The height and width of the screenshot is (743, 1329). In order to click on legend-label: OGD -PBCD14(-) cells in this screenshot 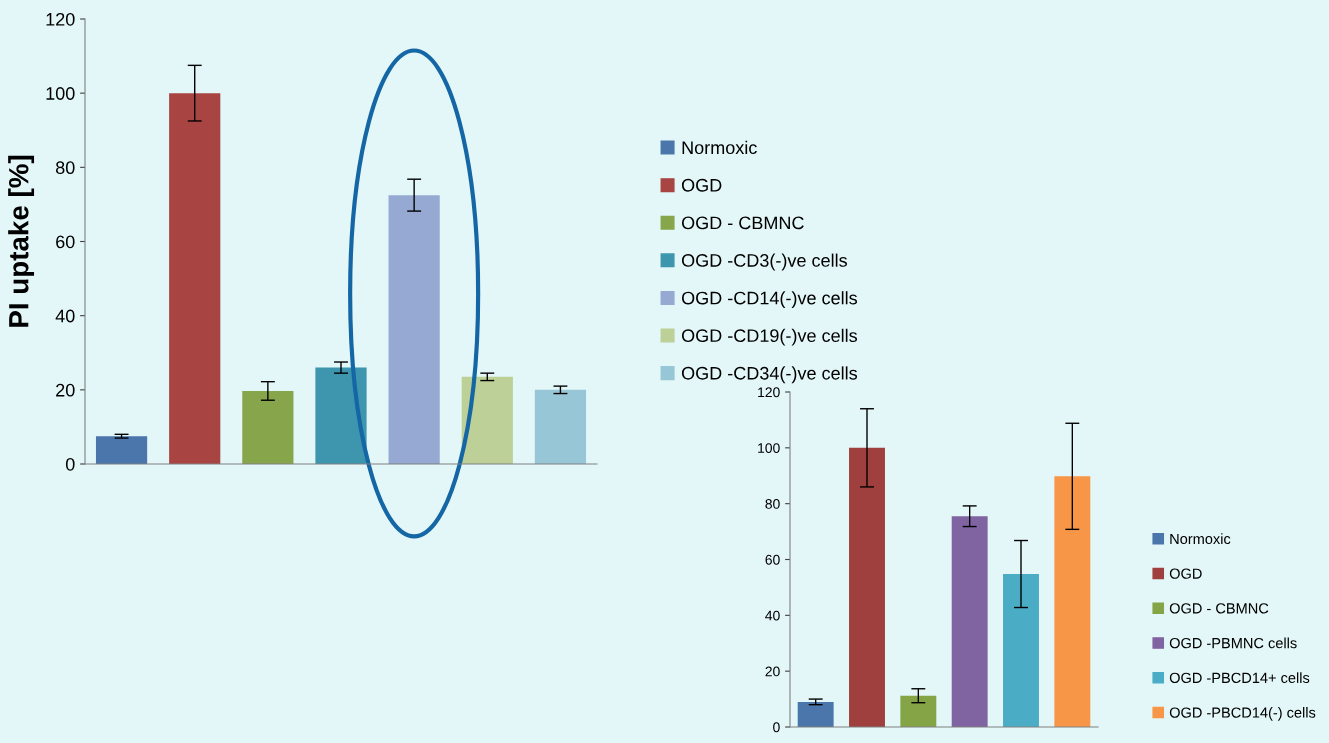, I will do `click(1242, 714)`.